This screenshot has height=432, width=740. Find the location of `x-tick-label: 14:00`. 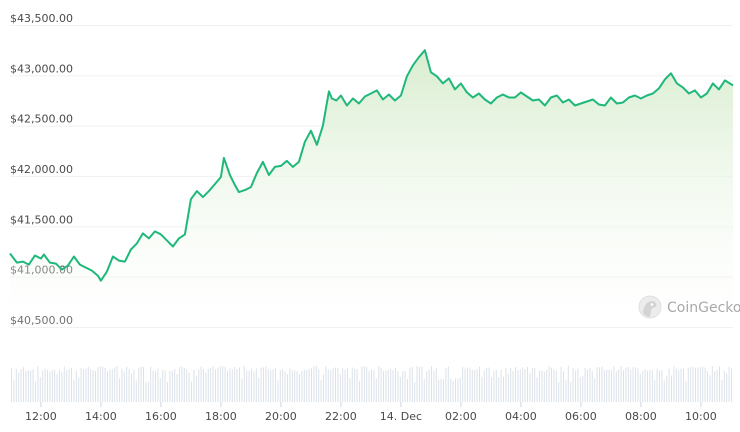

x-tick-label: 14:00 is located at coordinates (101, 416).